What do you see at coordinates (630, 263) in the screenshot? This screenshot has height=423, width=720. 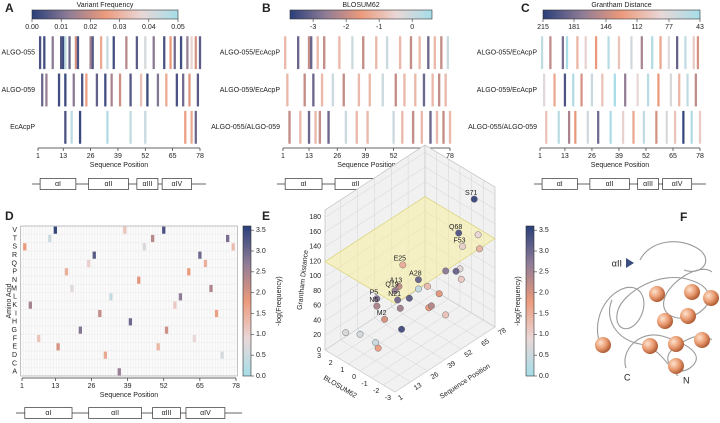 I see `helix-pointer` at bounding box center [630, 263].